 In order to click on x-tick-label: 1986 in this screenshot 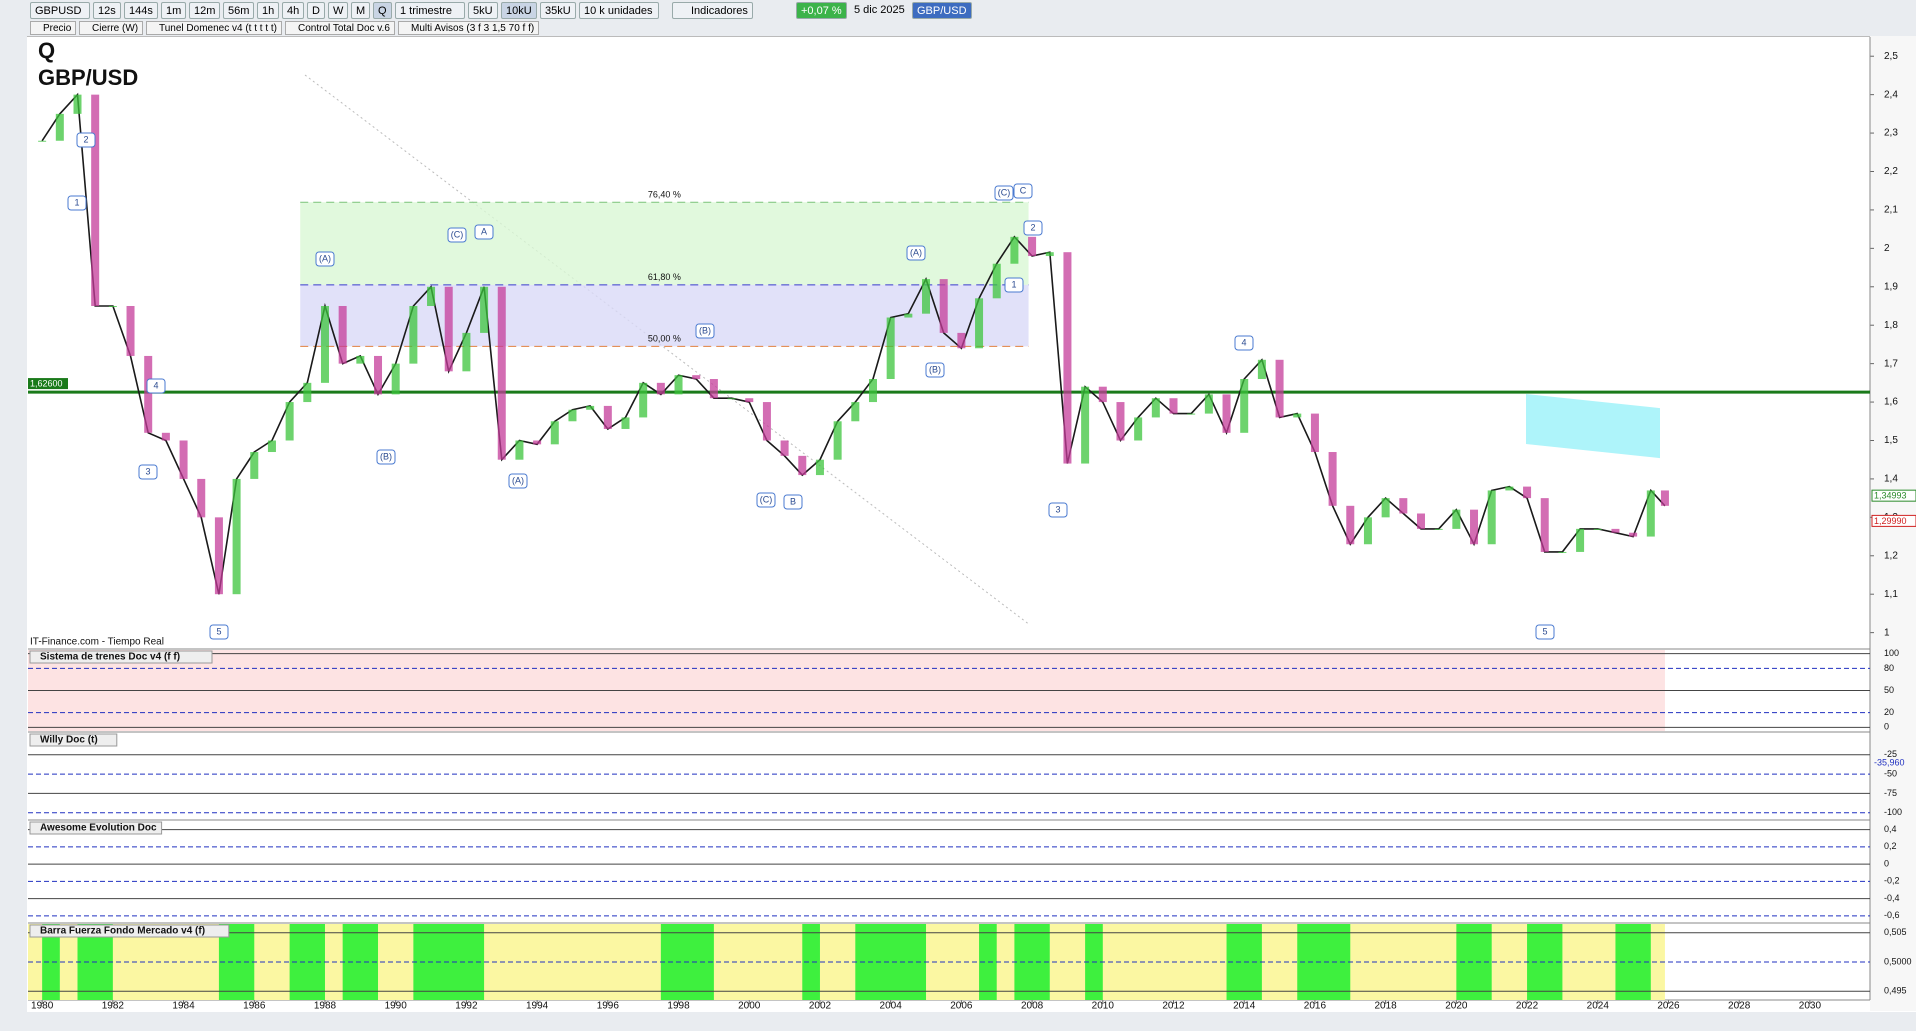, I will do `click(254, 1006)`.